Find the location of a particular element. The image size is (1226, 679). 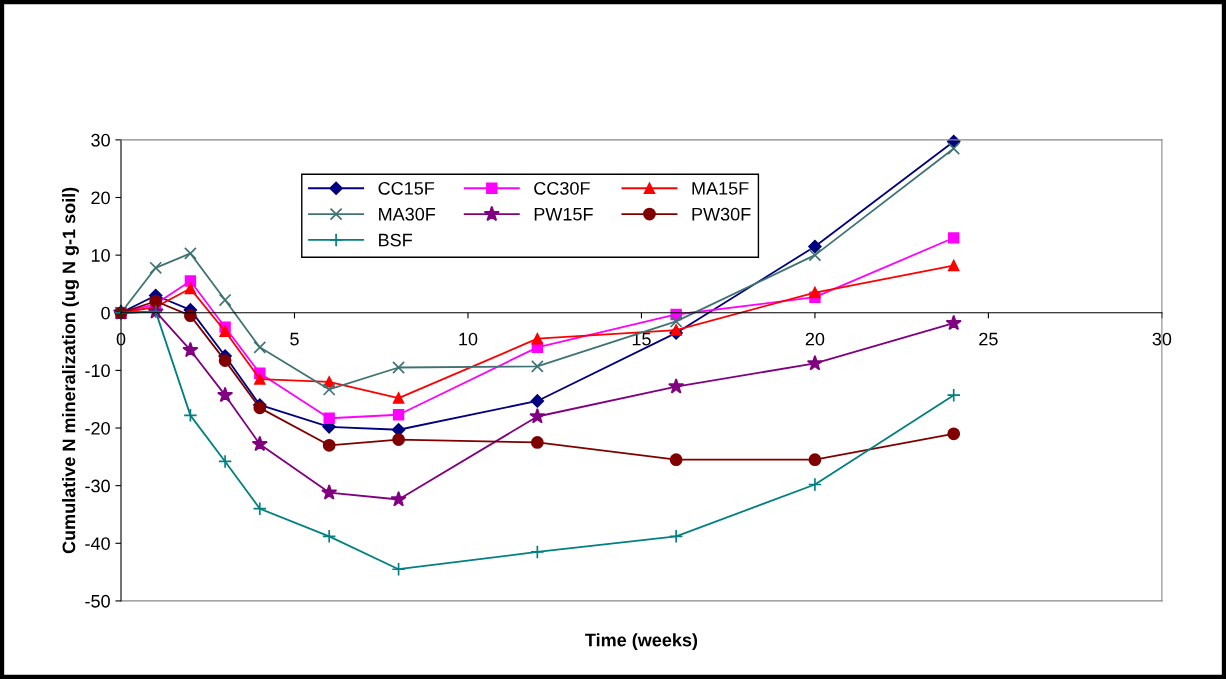

legend-label: CC30F is located at coordinates (562, 188).